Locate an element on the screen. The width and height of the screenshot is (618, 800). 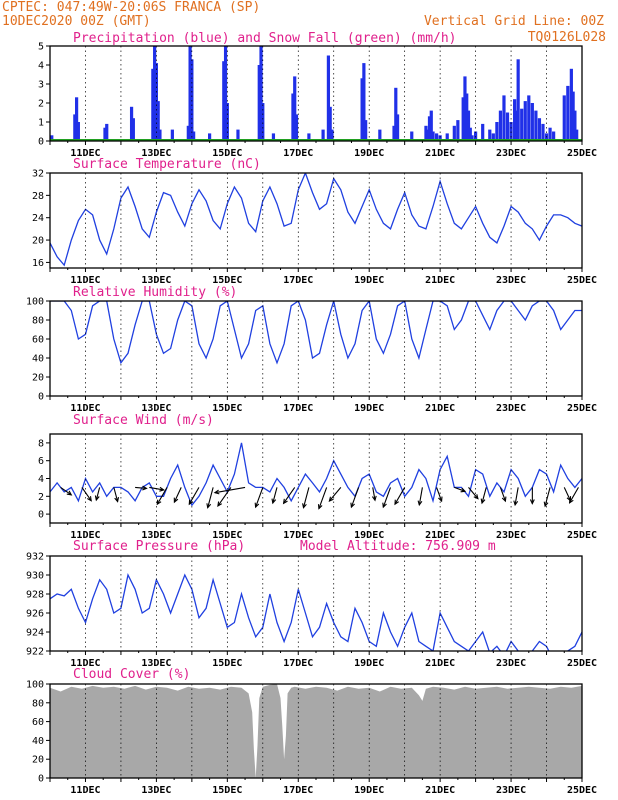
cloud-data is located at coordinates (316, 731).